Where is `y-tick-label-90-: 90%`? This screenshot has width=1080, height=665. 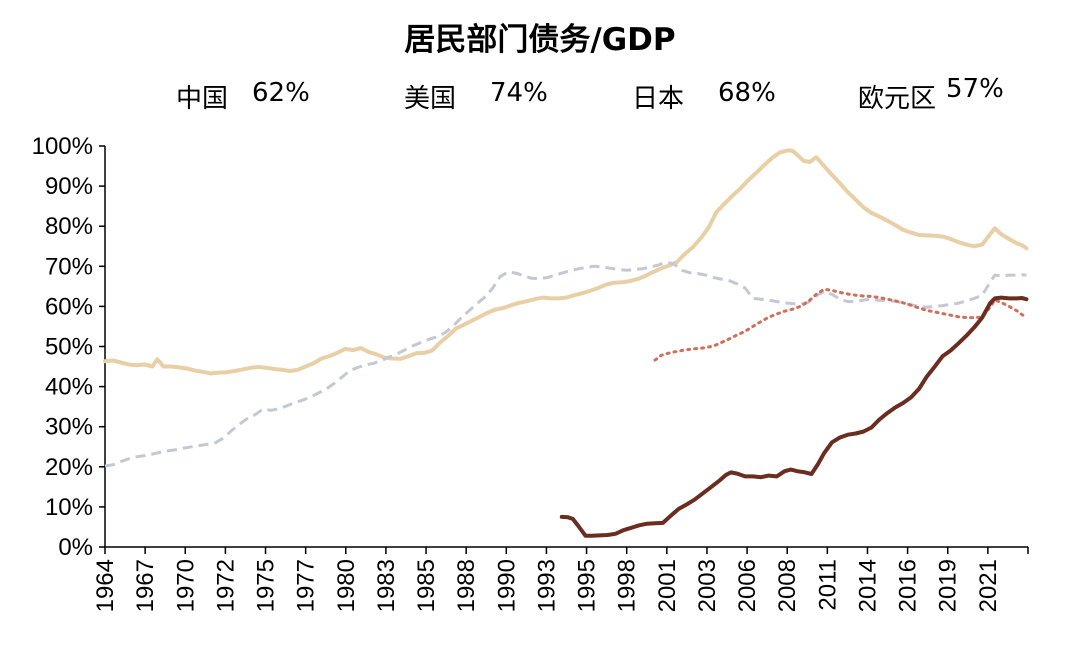 y-tick-label-90-: 90% is located at coordinates (69, 186).